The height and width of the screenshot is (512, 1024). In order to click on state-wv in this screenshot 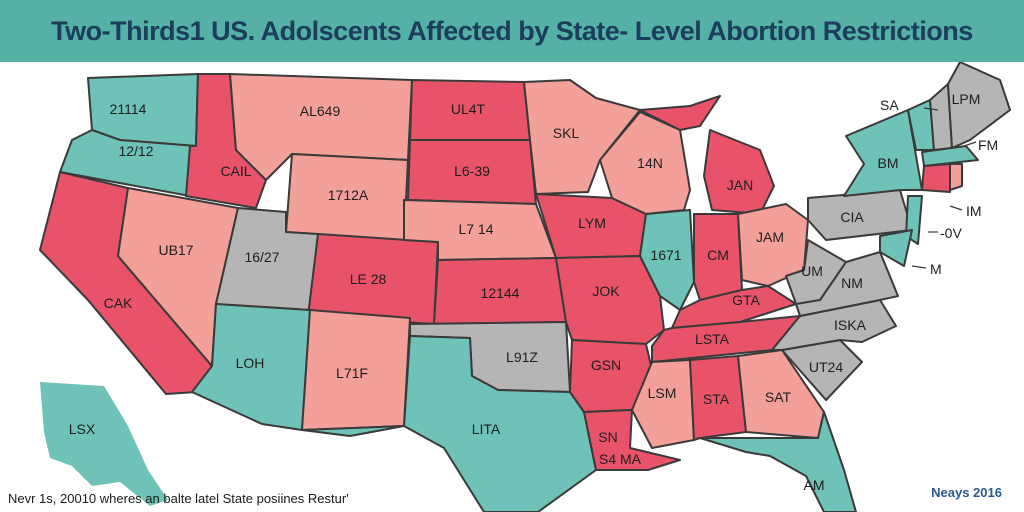, I will do `click(816, 272)`.